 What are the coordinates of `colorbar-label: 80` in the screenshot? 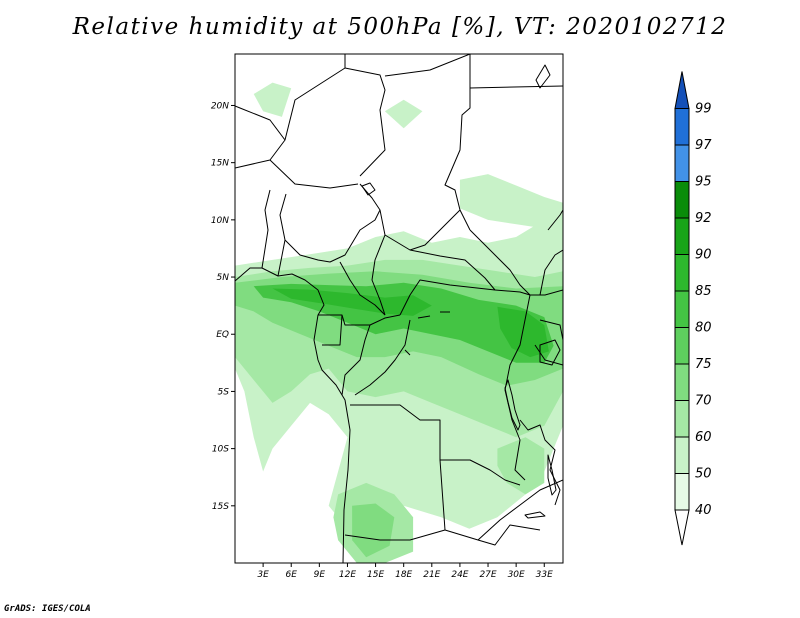 It's located at (703, 328).